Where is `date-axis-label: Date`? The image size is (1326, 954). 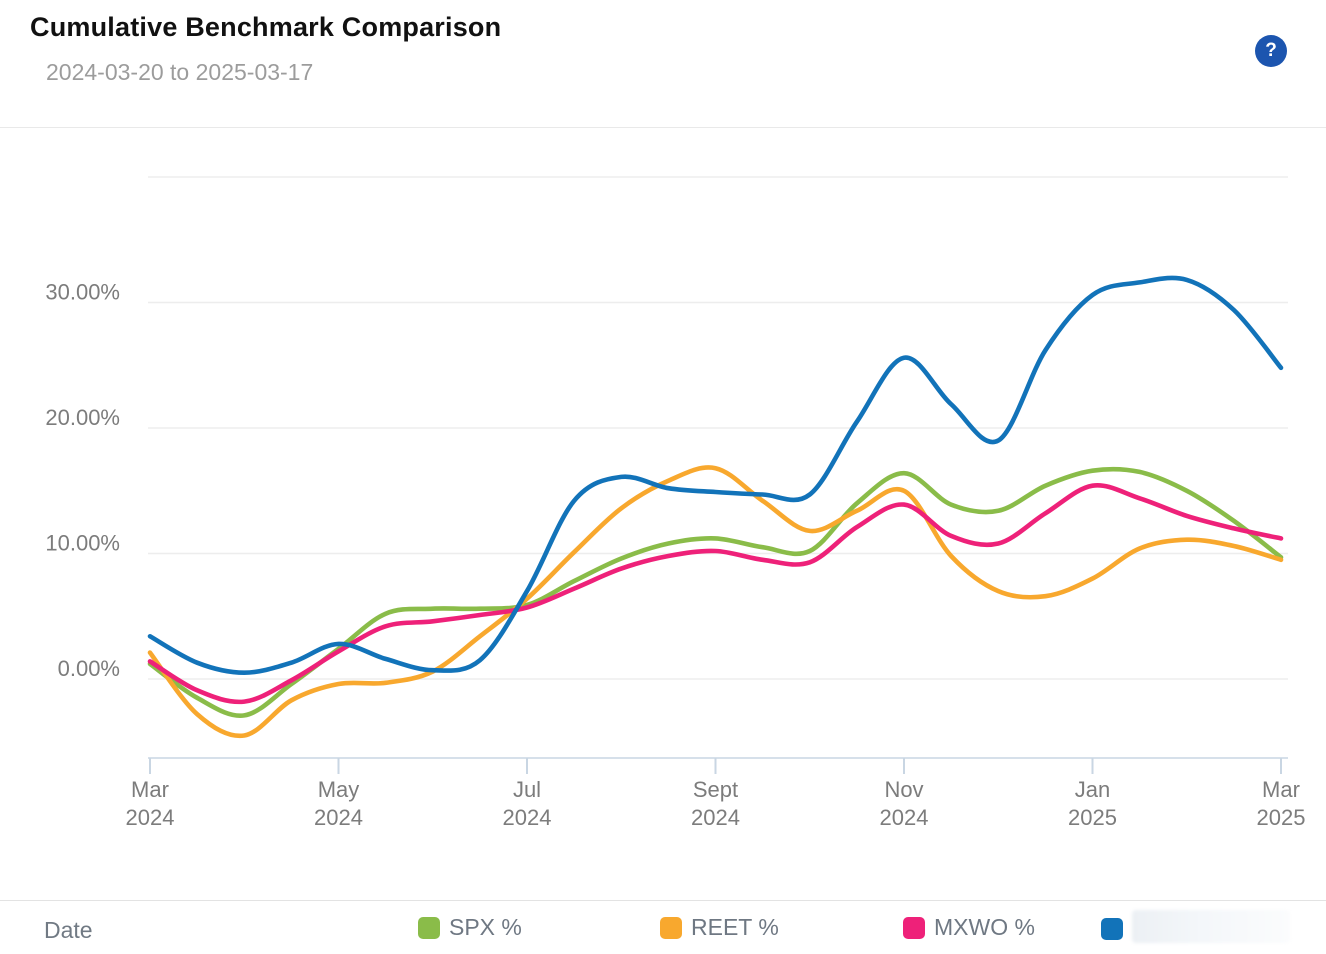 date-axis-label: Date is located at coordinates (68, 930).